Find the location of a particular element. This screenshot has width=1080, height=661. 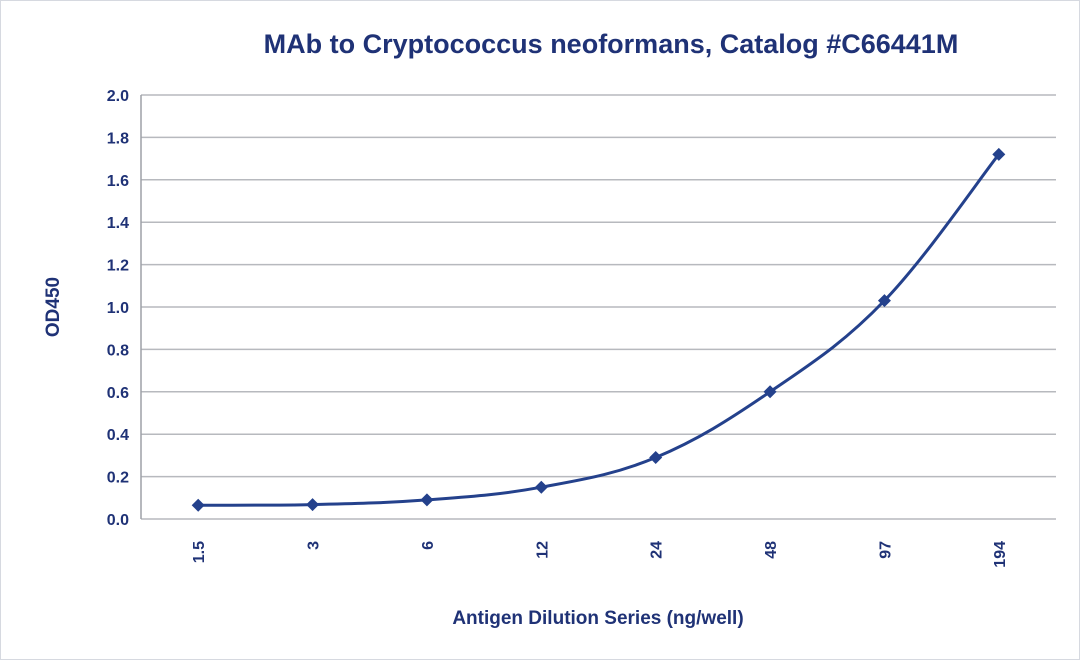

y-axis-label: OD450 is located at coordinates (53, 307).